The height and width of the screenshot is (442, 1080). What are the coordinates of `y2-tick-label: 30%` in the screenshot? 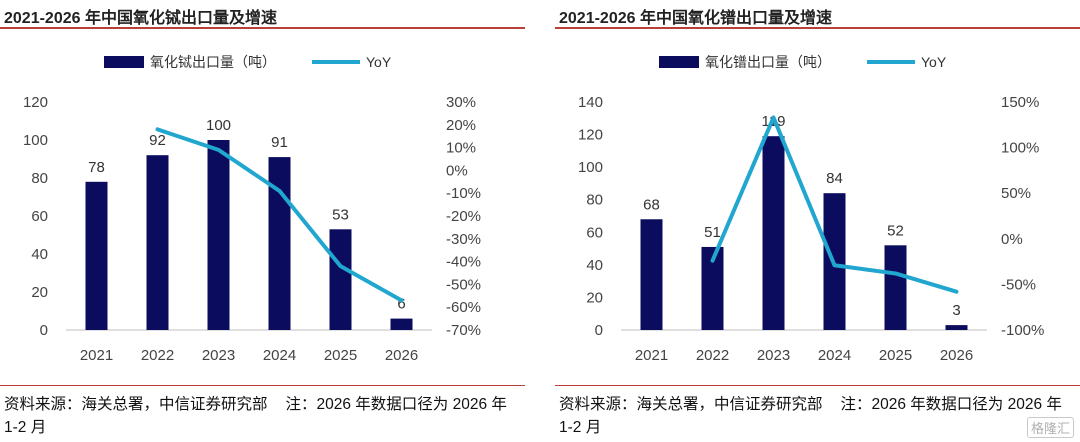 It's located at (461, 102).